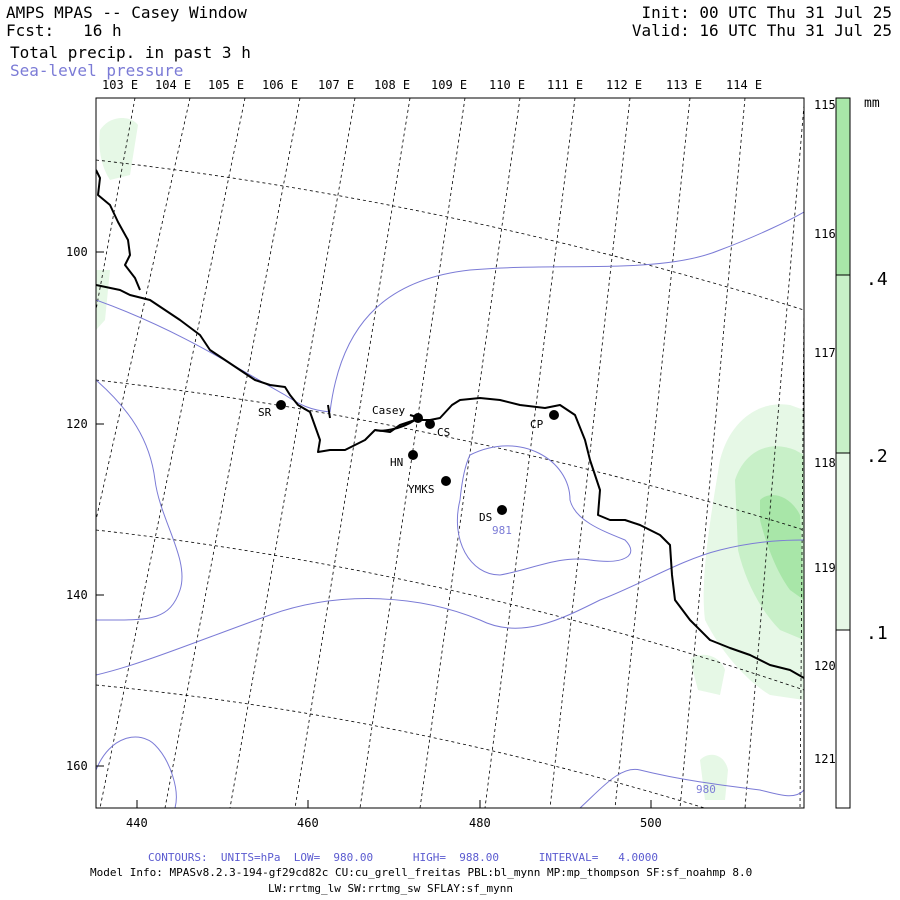 This screenshot has height=900, width=900. What do you see at coordinates (761, 30) in the screenshot?
I see `valid-time: Valid: 16 UTC Thu 31 Jul 25` at bounding box center [761, 30].